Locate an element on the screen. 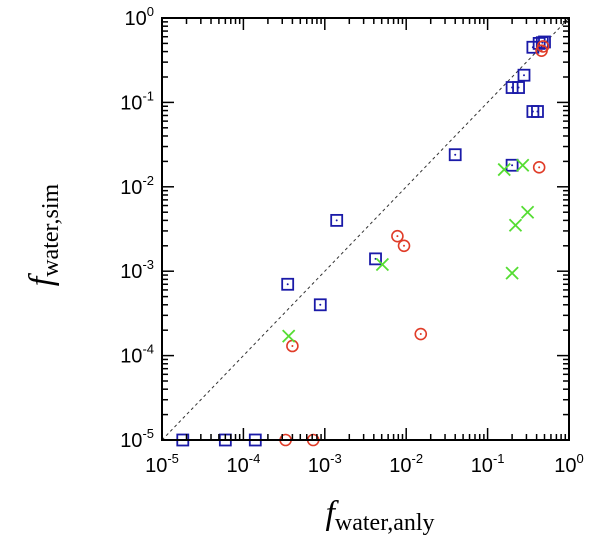  x-tick-label: 10⁻² is located at coordinates (406, 464).